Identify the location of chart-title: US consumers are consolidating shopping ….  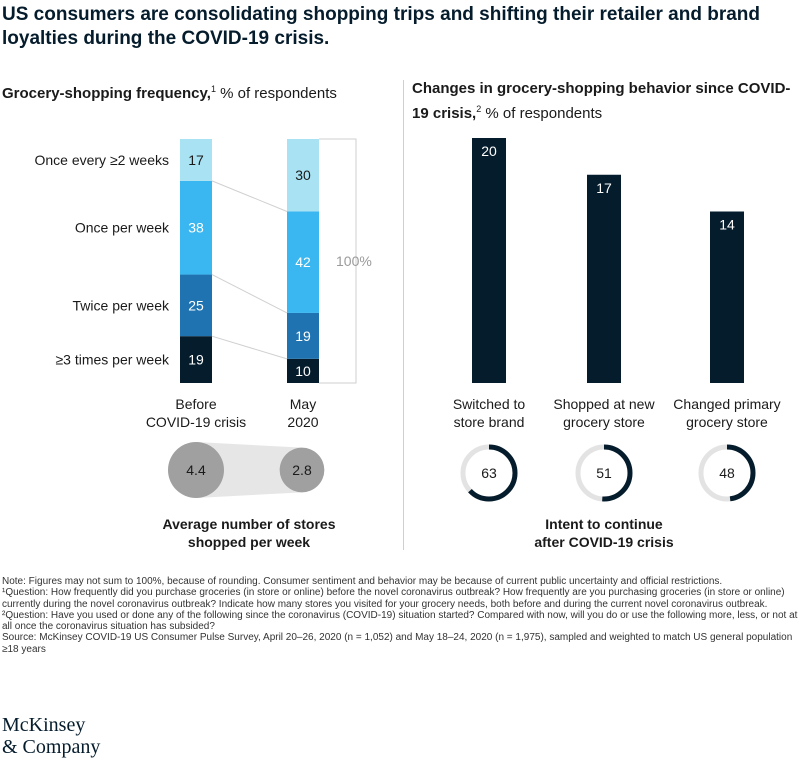
(381, 26).